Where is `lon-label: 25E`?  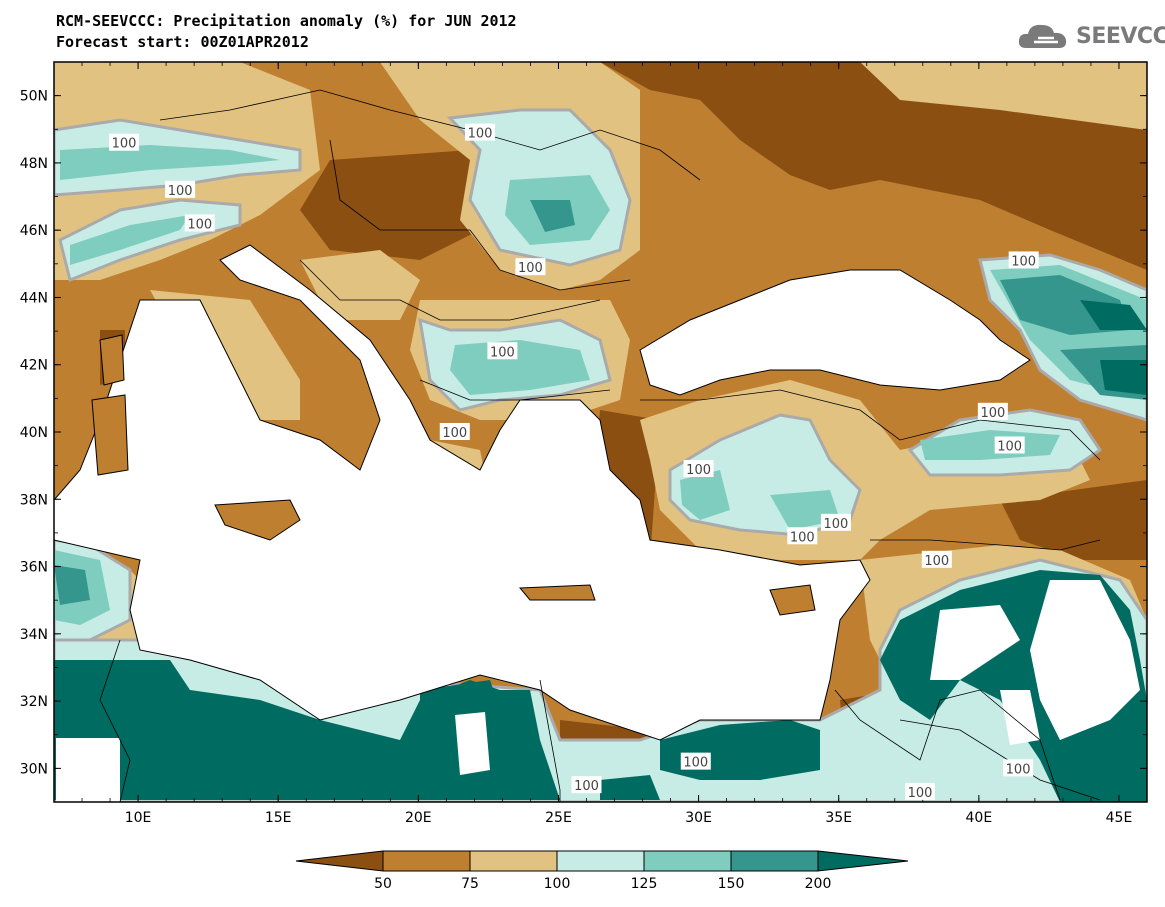 lon-label: 25E is located at coordinates (558, 818).